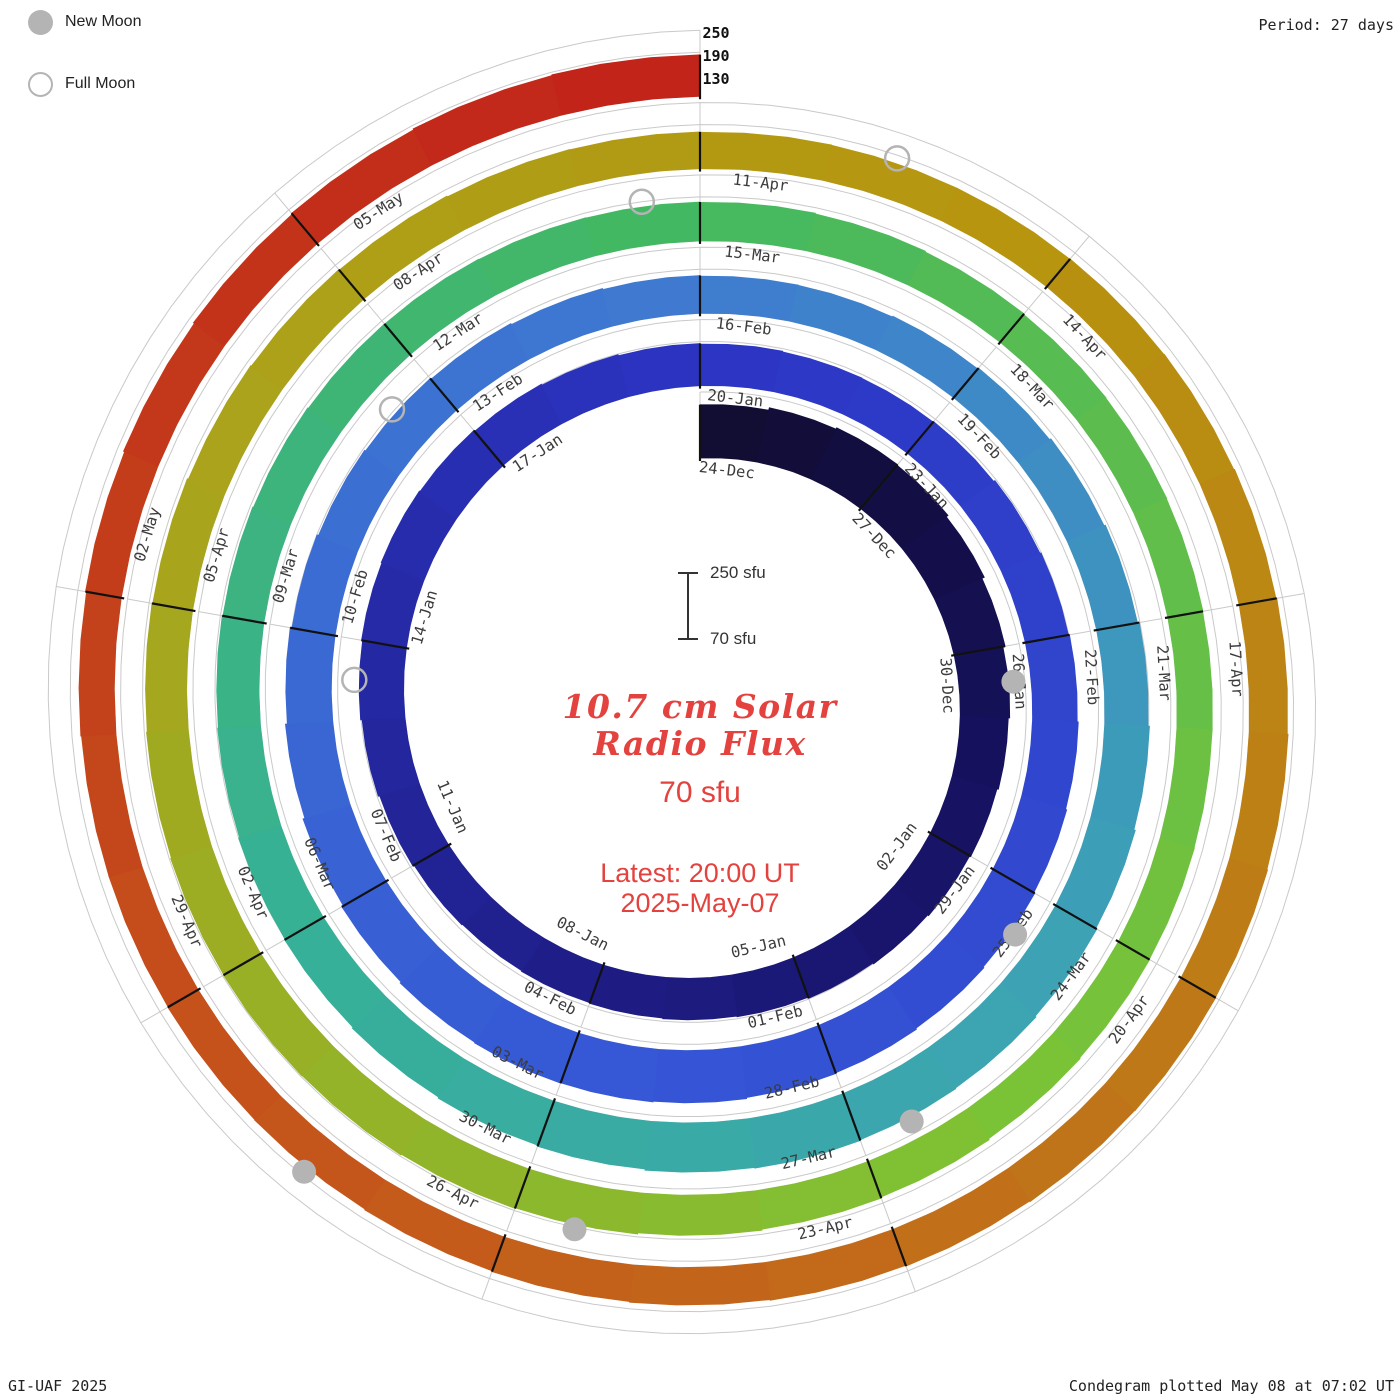 This screenshot has height=1400, width=1400. What do you see at coordinates (103, 21) in the screenshot?
I see `legend-new-moon-label: New Moon` at bounding box center [103, 21].